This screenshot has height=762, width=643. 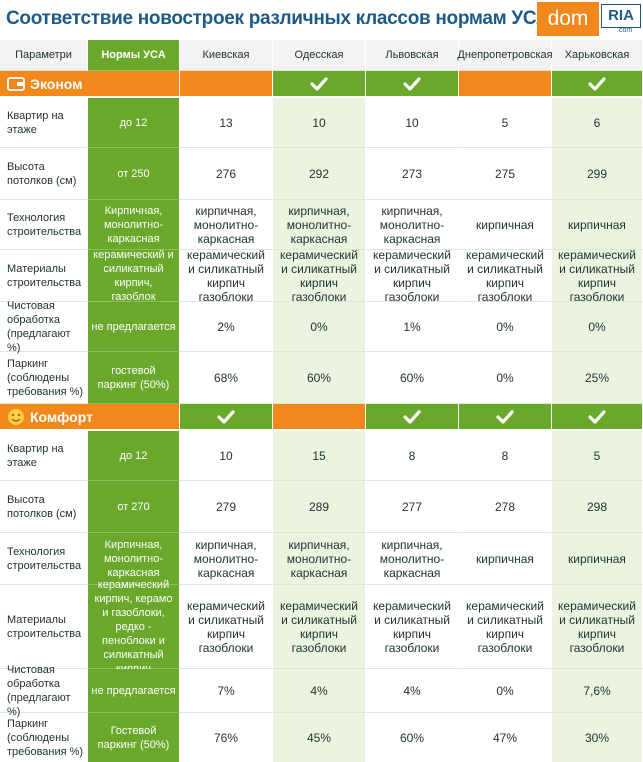 What do you see at coordinates (597, 378) in the screenshot?
I see `value-cell: 25%` at bounding box center [597, 378].